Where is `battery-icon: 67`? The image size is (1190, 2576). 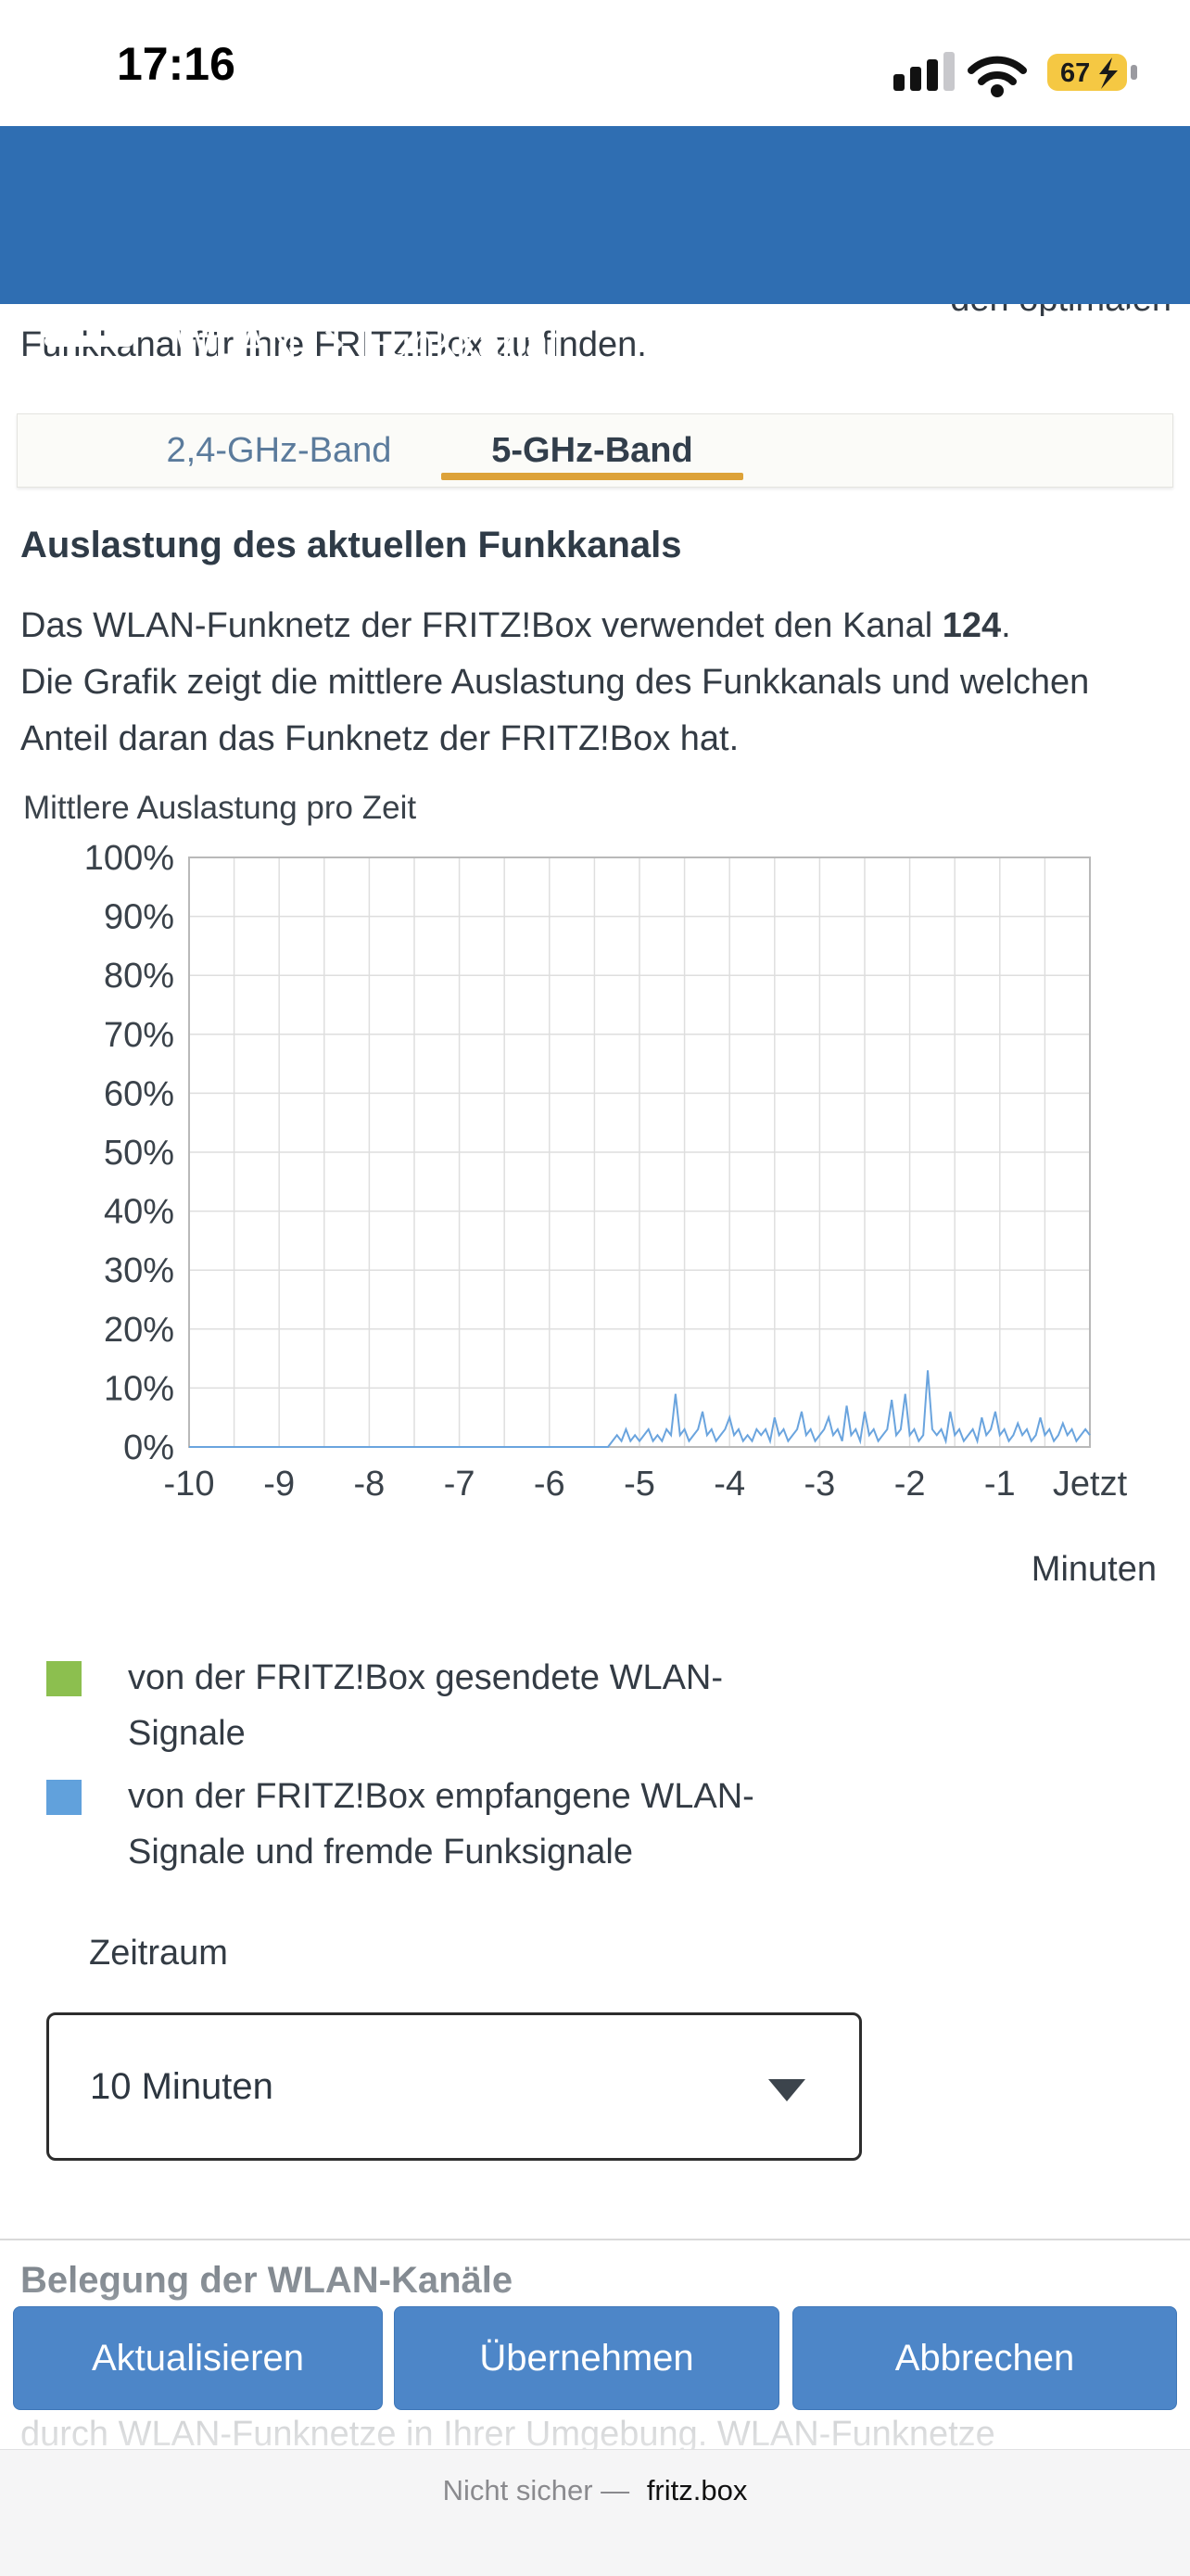 battery-icon: 67 is located at coordinates (1092, 72).